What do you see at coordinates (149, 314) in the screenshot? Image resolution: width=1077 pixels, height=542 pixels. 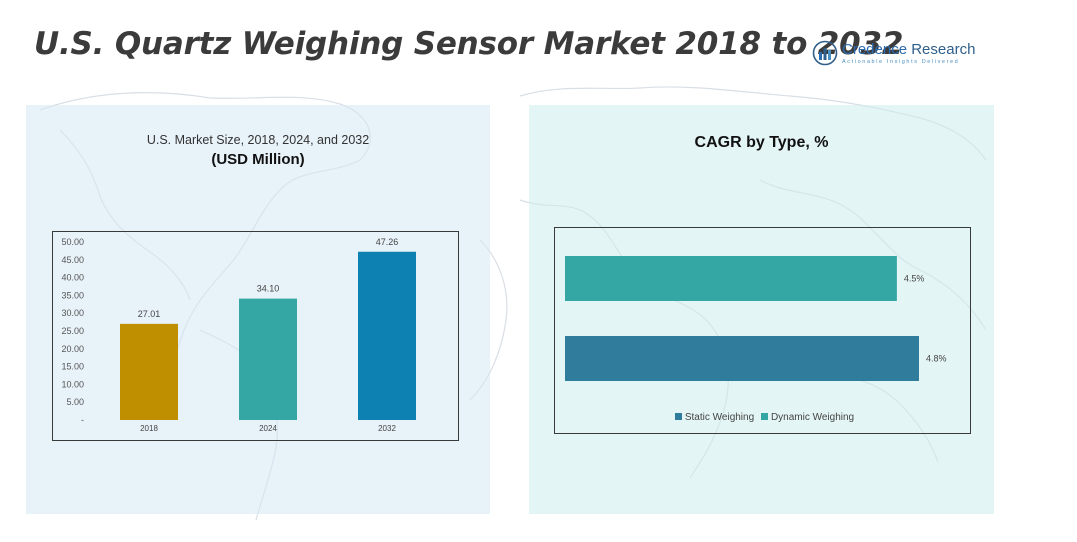 I see `data-label-2018: 27.01` at bounding box center [149, 314].